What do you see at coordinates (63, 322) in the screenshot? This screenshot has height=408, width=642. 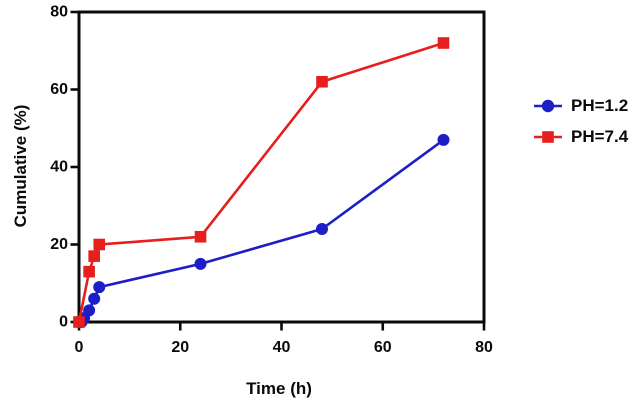 I see `y-tick-label: 0` at bounding box center [63, 322].